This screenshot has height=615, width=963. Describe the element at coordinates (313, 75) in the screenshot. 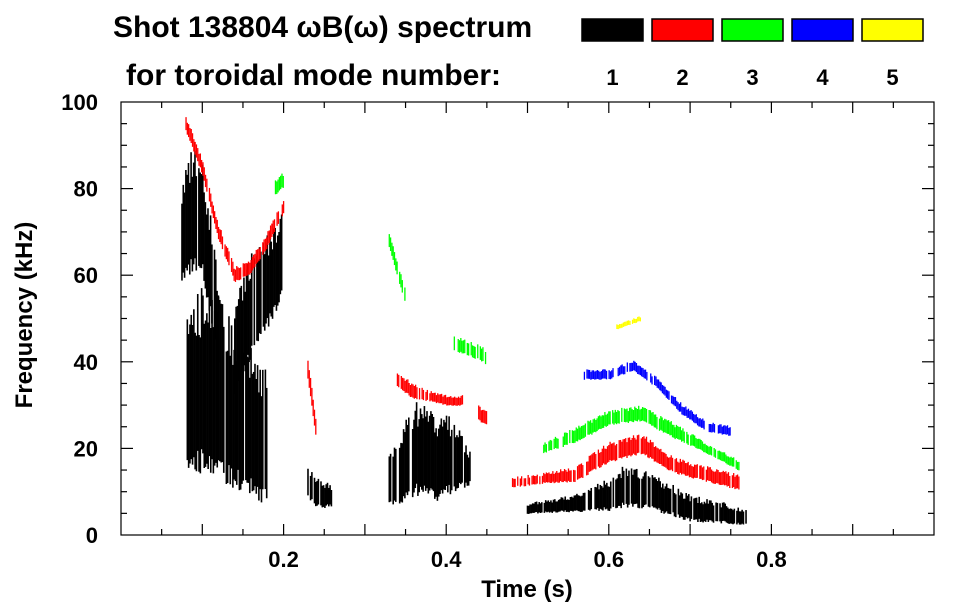

I see `chart-subtitle: for toroidal mode number:` at that location.